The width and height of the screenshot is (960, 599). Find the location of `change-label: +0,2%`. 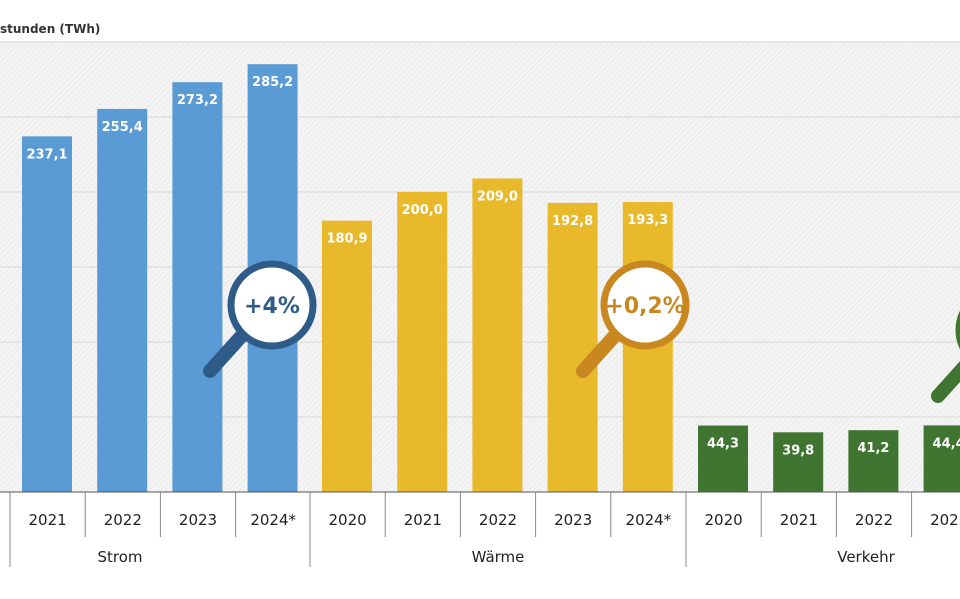

change-label: +0,2% is located at coordinates (644, 306).